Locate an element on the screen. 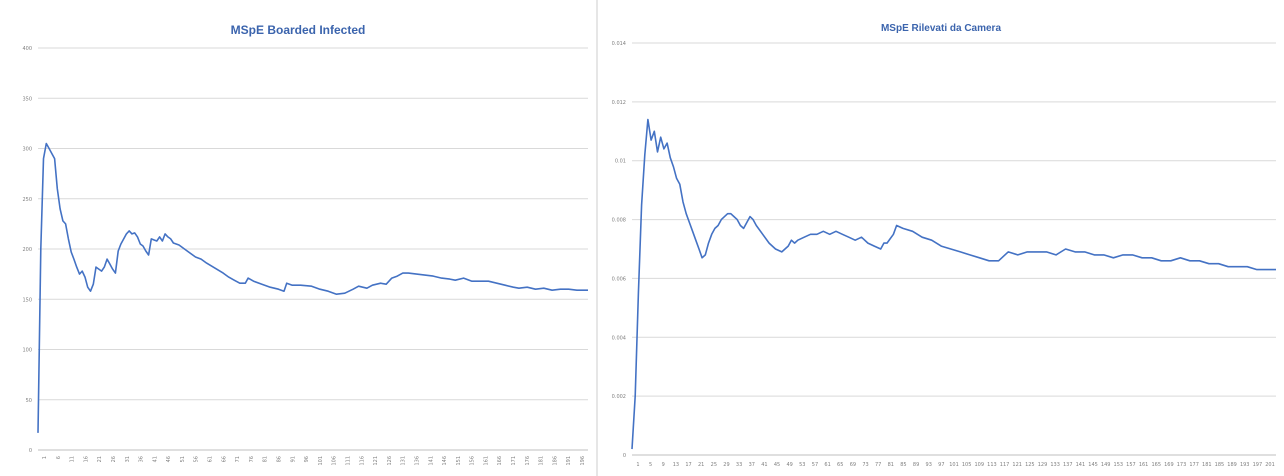 The height and width of the screenshot is (476, 1284). x-tick-label: 31 is located at coordinates (128, 459).